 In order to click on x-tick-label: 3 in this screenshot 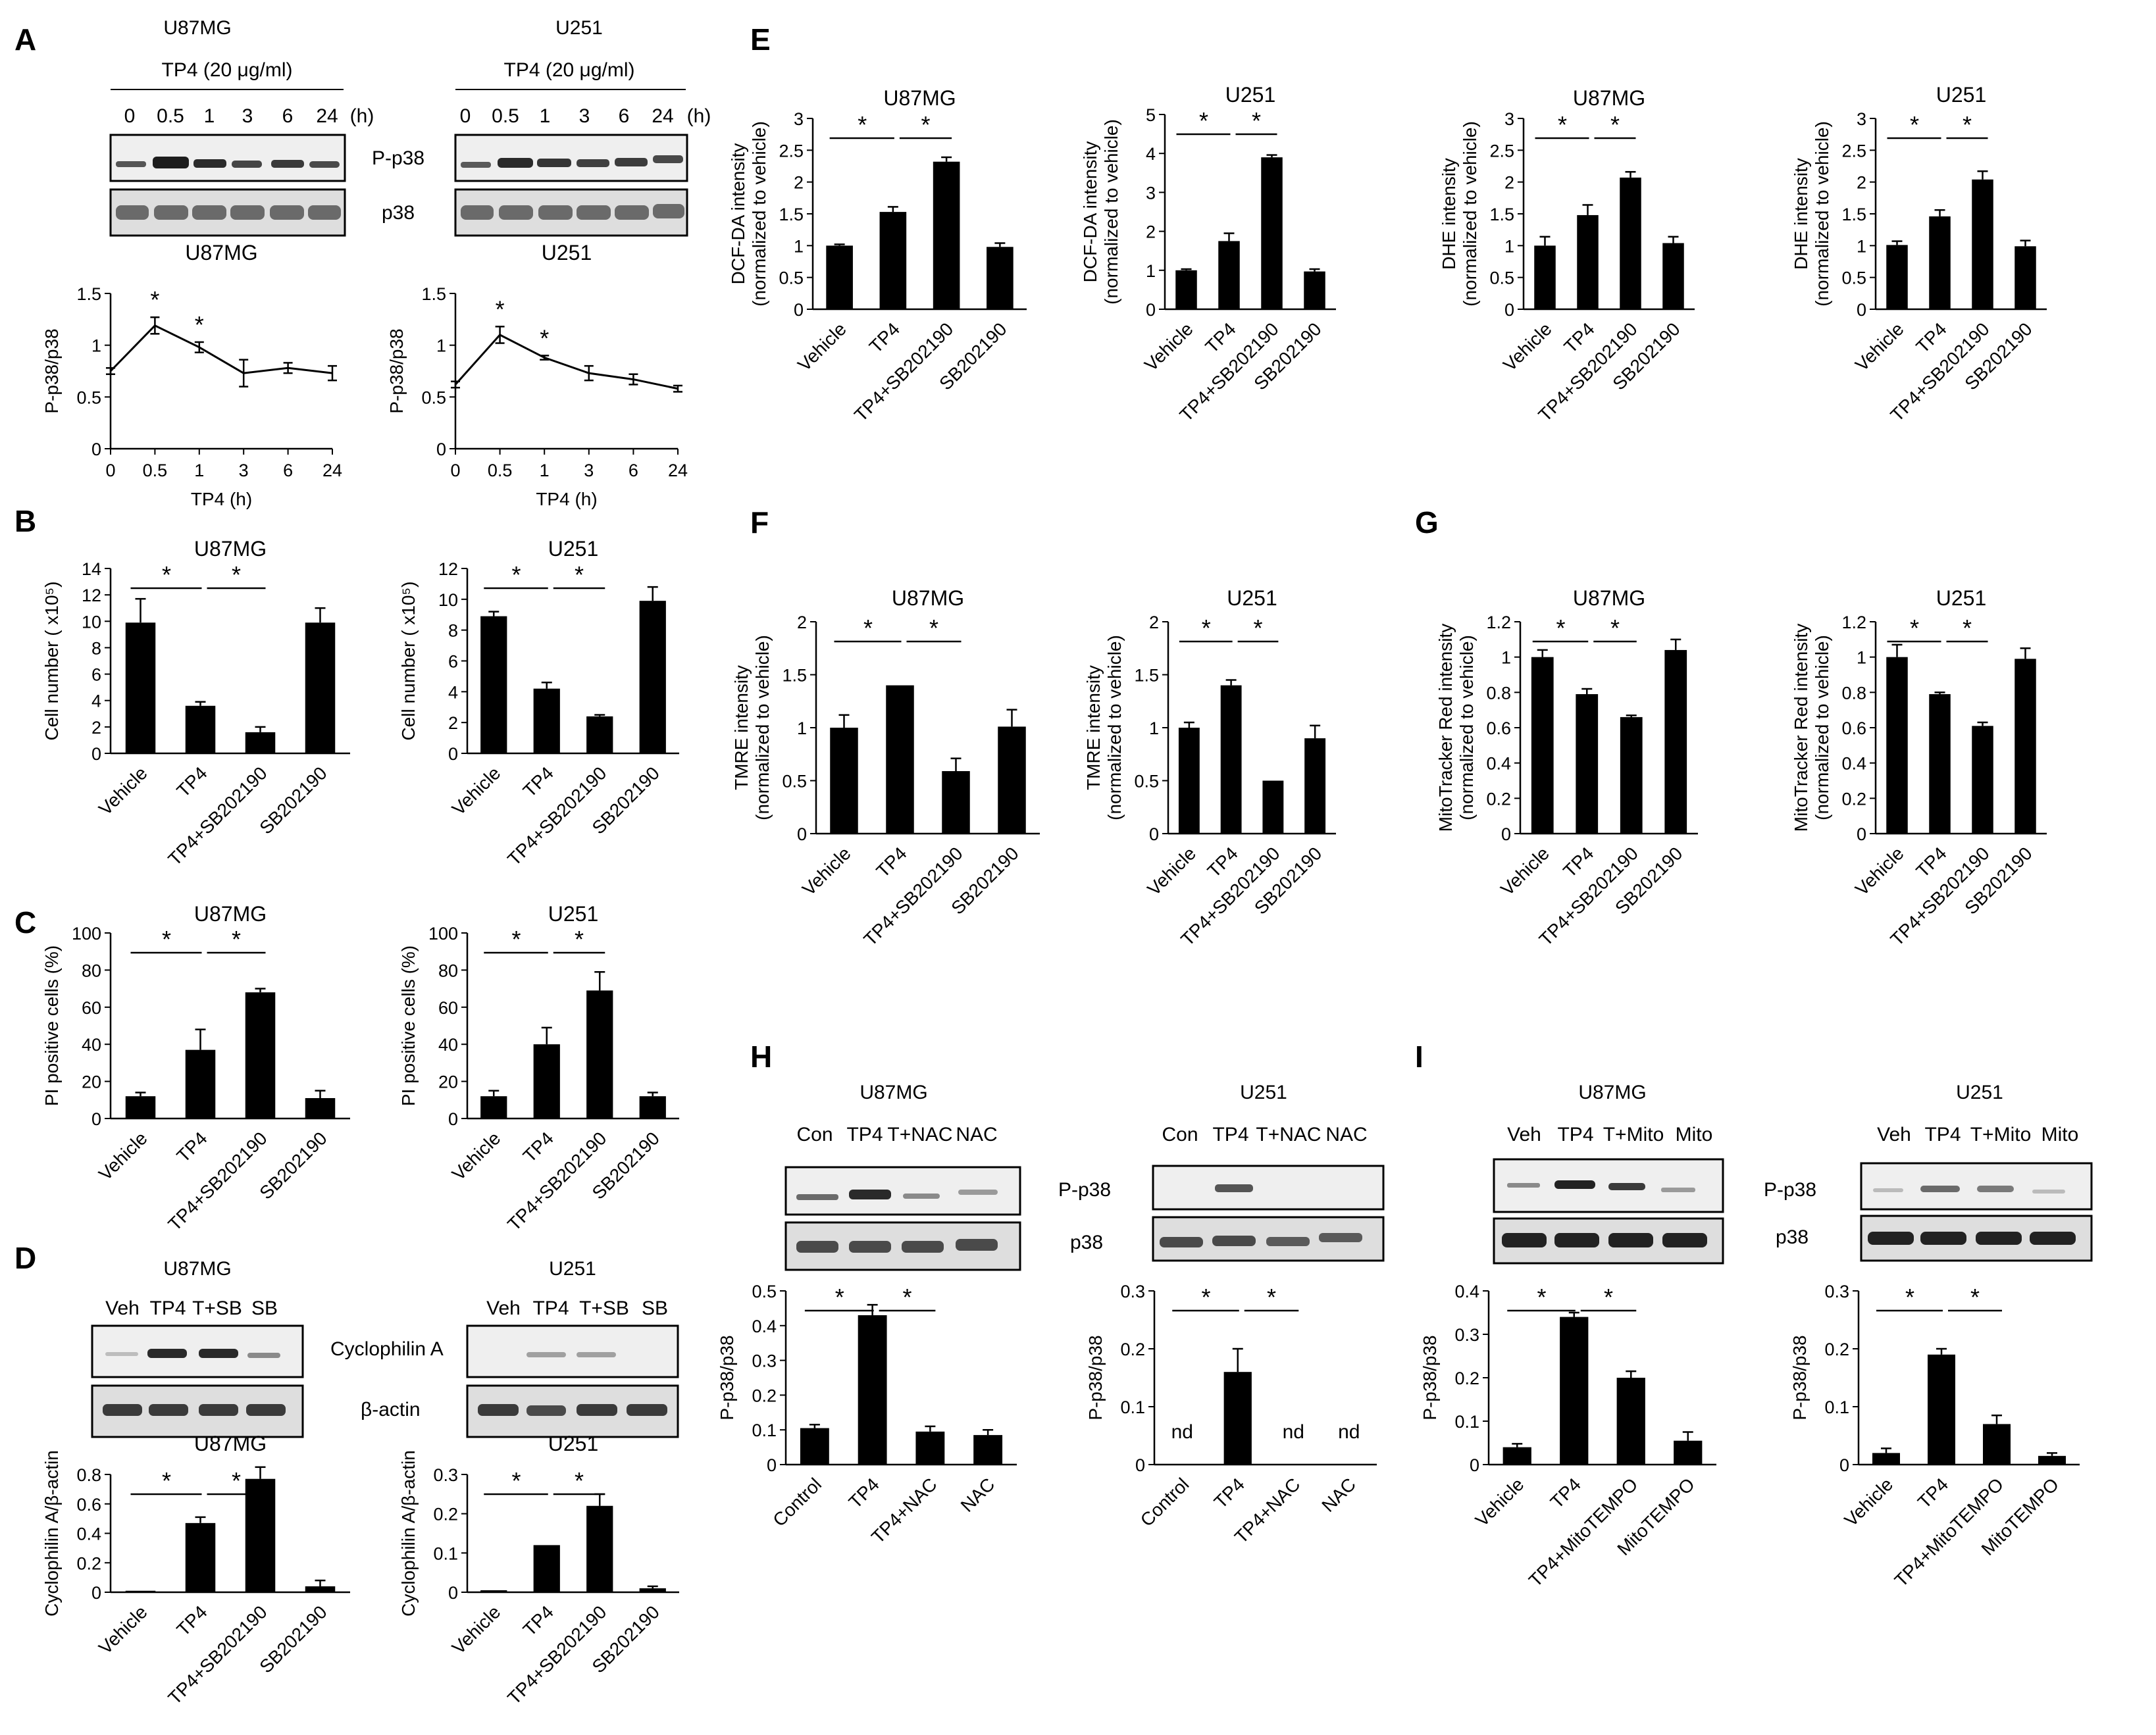, I will do `click(589, 470)`.